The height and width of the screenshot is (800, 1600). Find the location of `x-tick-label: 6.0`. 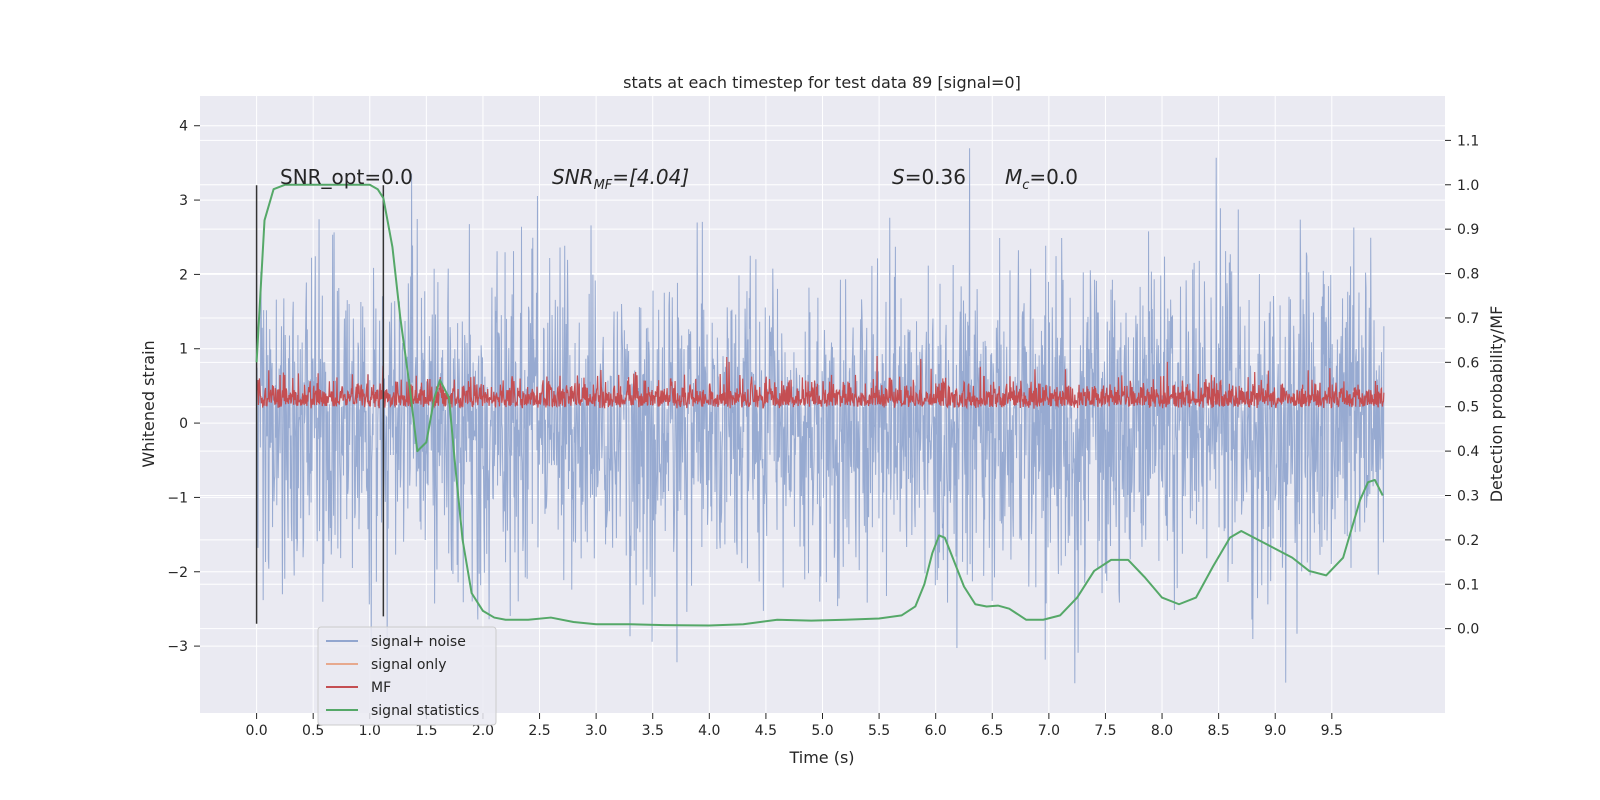

x-tick-label: 6.0 is located at coordinates (936, 731).